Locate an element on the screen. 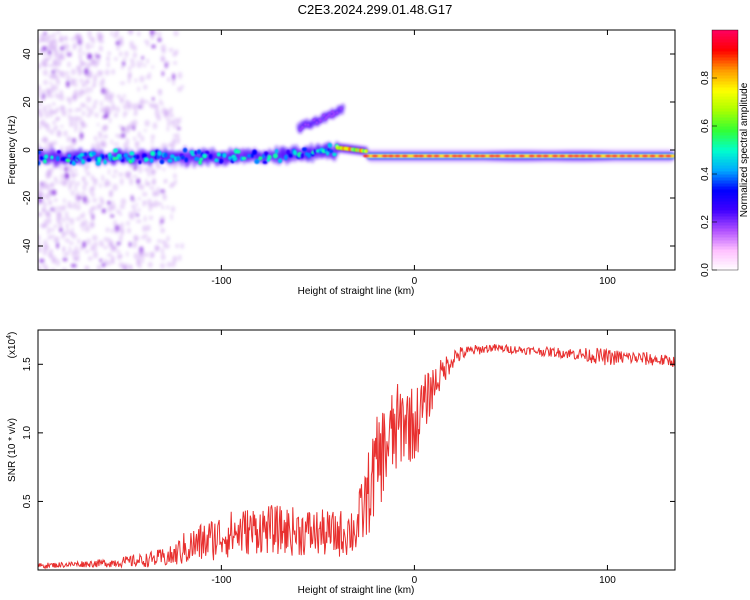 This screenshot has width=750, height=600. colorbar-tick-label: 0.0 is located at coordinates (705, 270).